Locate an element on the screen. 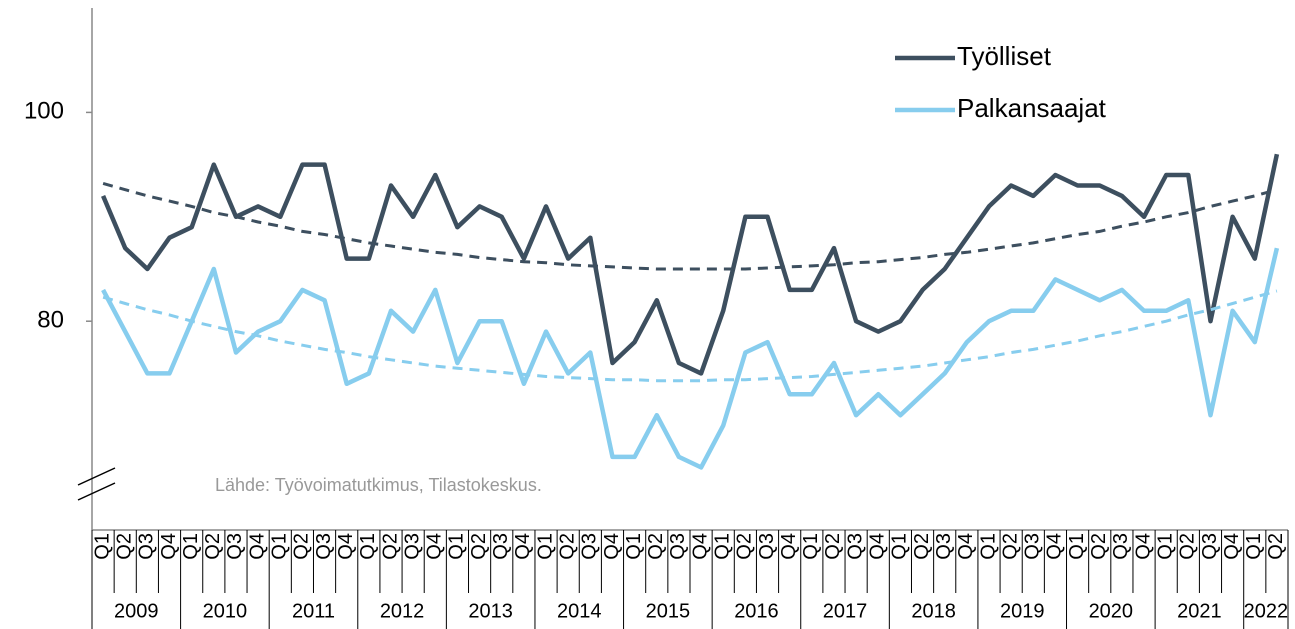  legend-label: Työlliset is located at coordinates (1004, 56).